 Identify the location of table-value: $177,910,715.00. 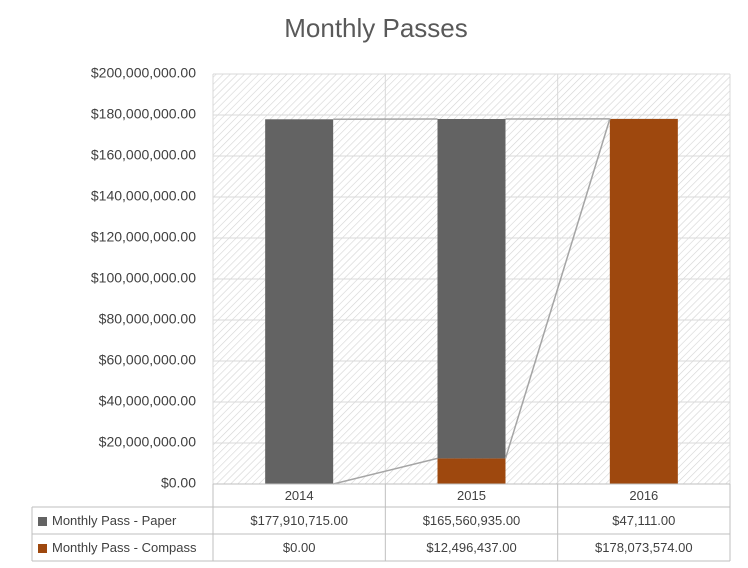
(299, 520).